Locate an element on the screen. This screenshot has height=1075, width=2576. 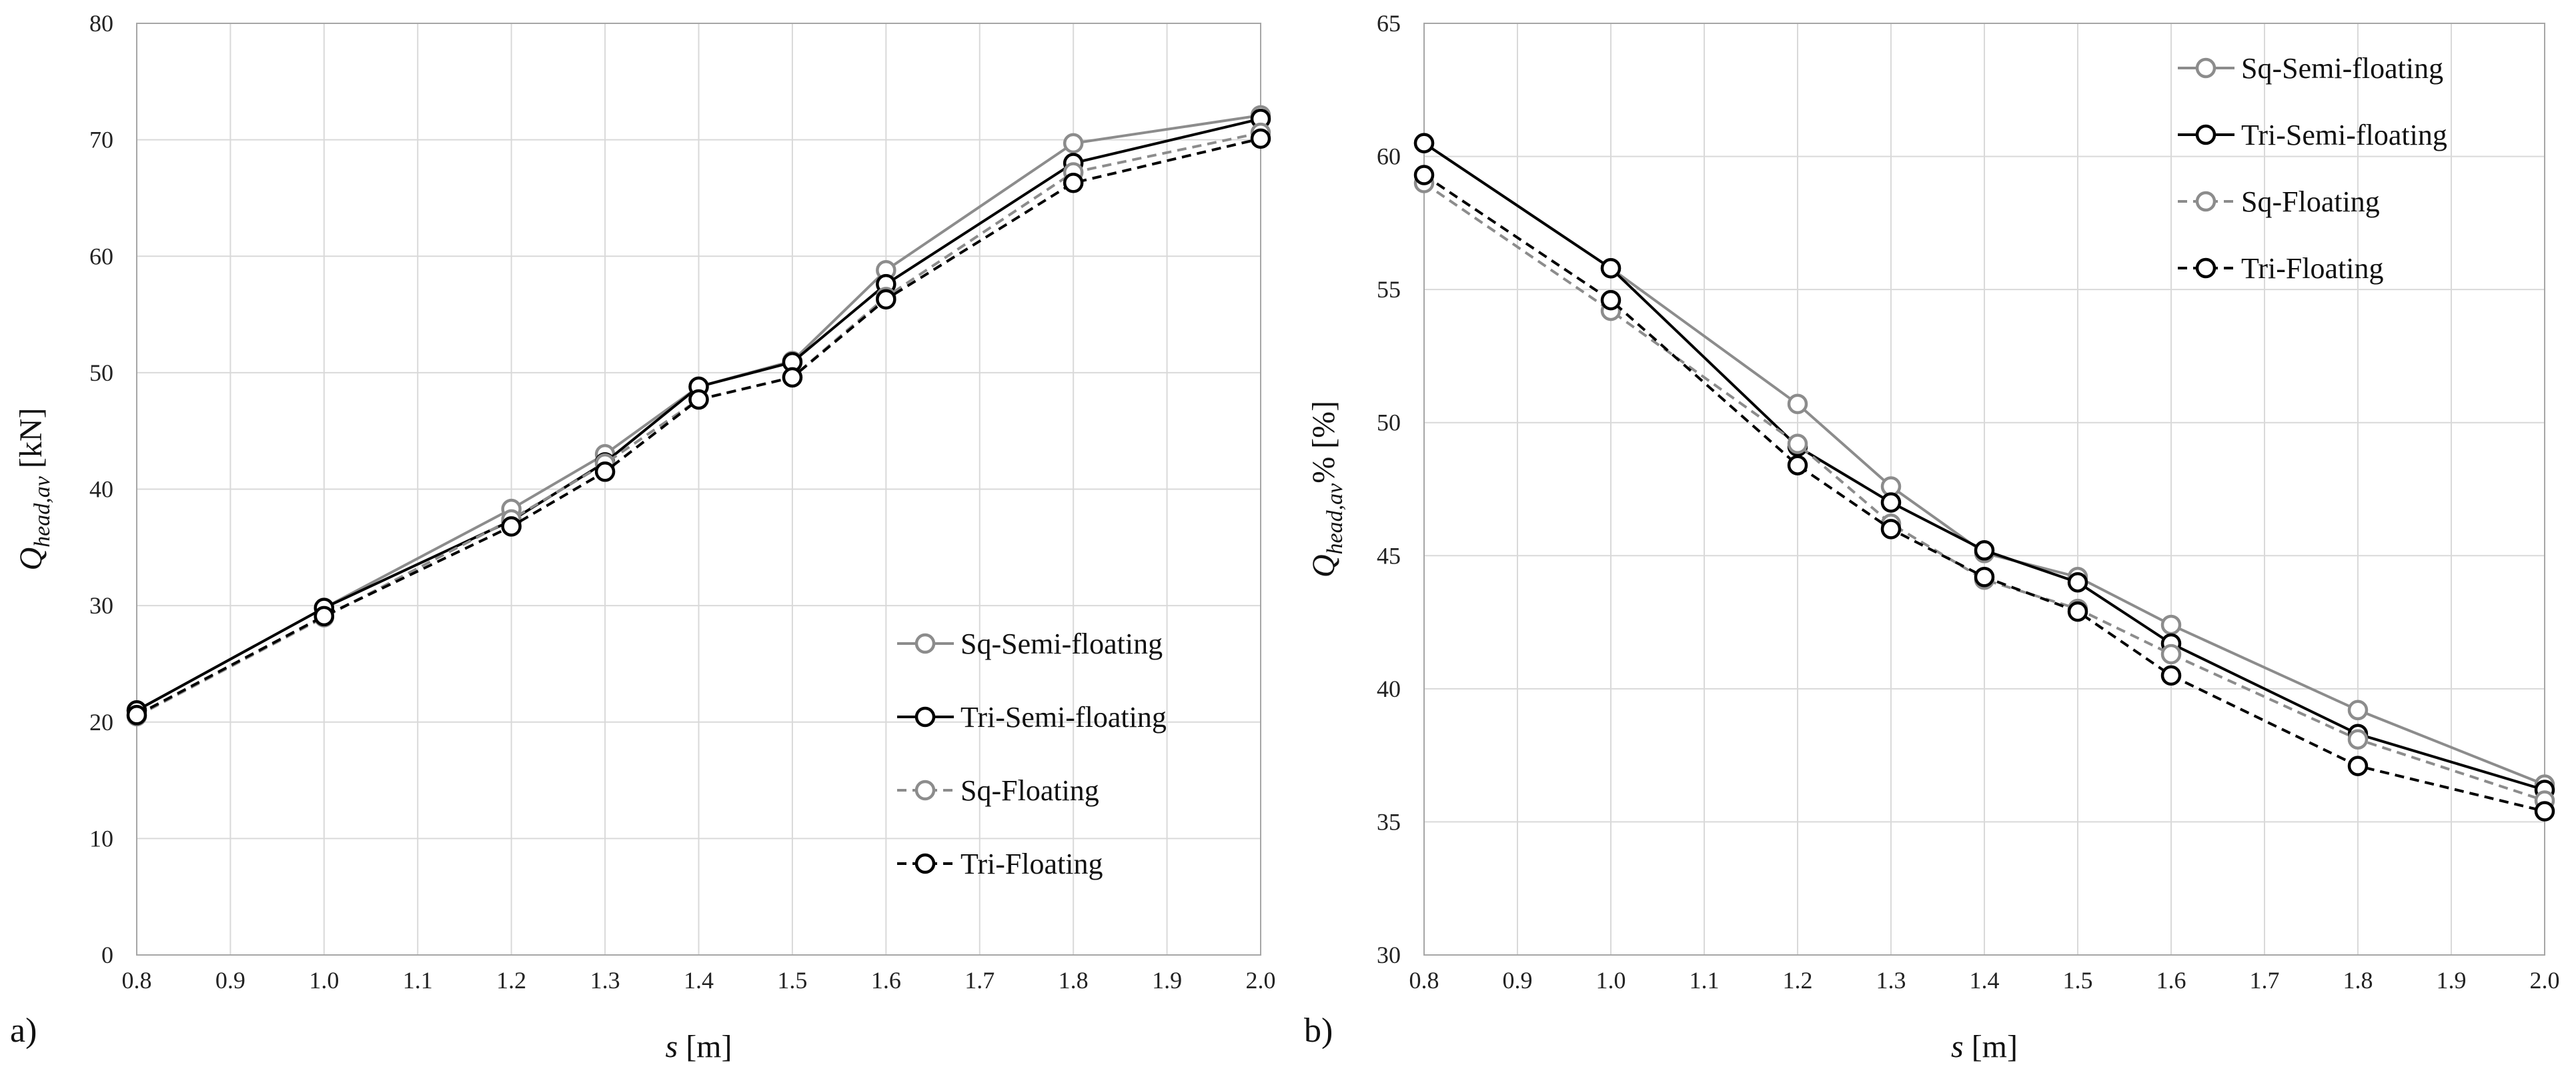
y-axis-label: Qhead,av% [%] is located at coordinates (1326, 489).